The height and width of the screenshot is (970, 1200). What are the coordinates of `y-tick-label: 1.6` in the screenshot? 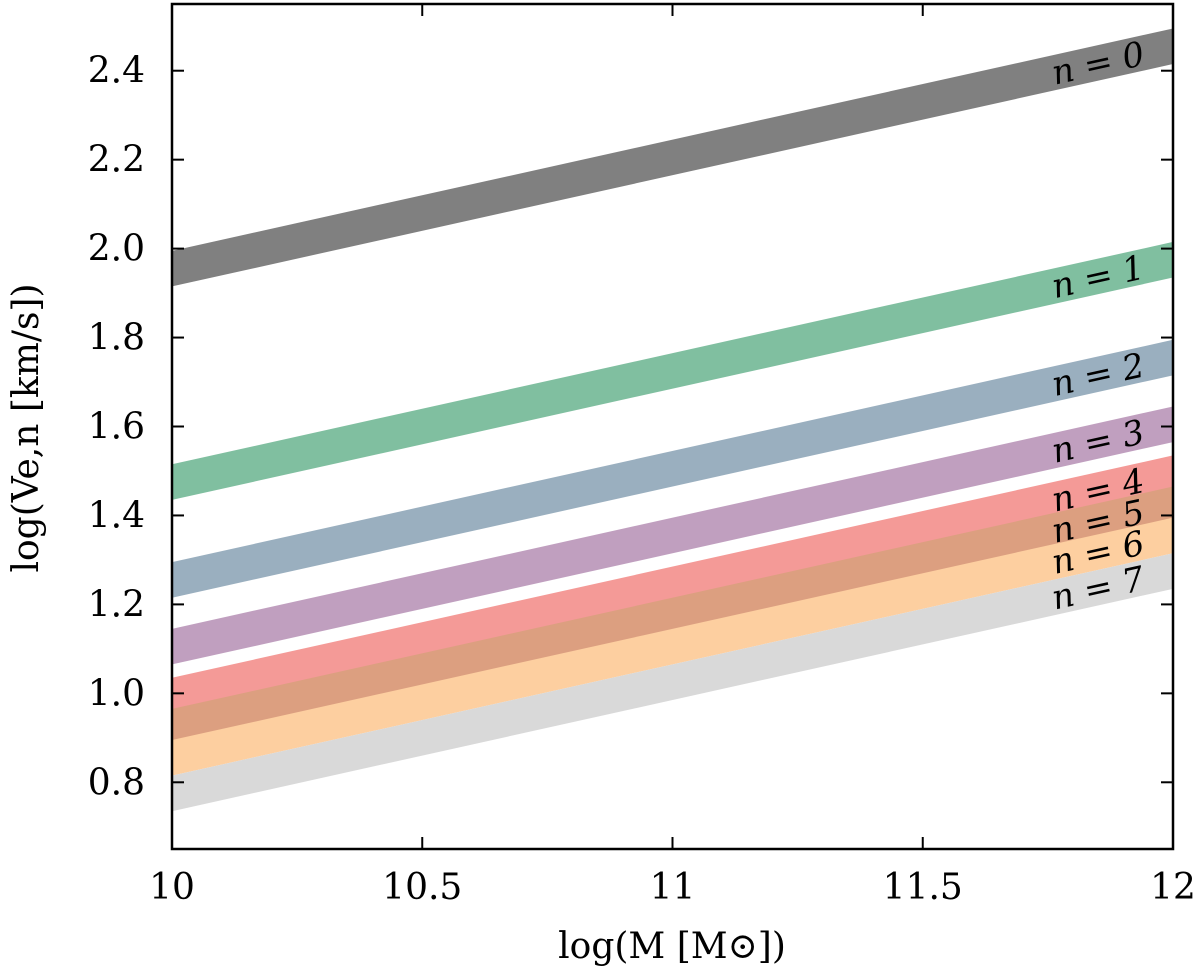 It's located at (116, 427).